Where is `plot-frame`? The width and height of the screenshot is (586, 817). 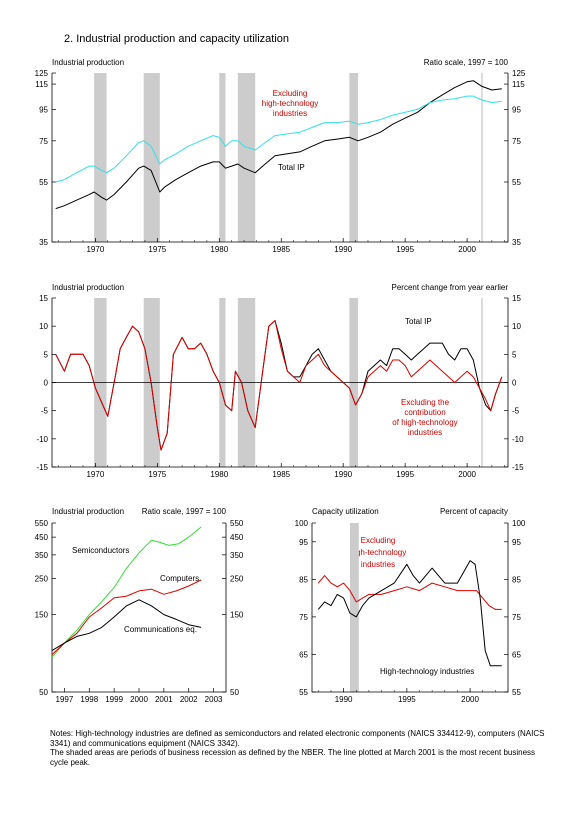
plot-frame is located at coordinates (410, 608).